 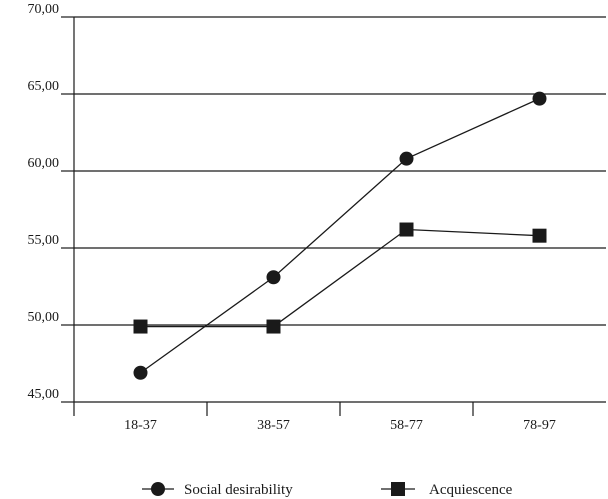 I want to click on y-tick-label: 50,00, so click(x=44, y=317).